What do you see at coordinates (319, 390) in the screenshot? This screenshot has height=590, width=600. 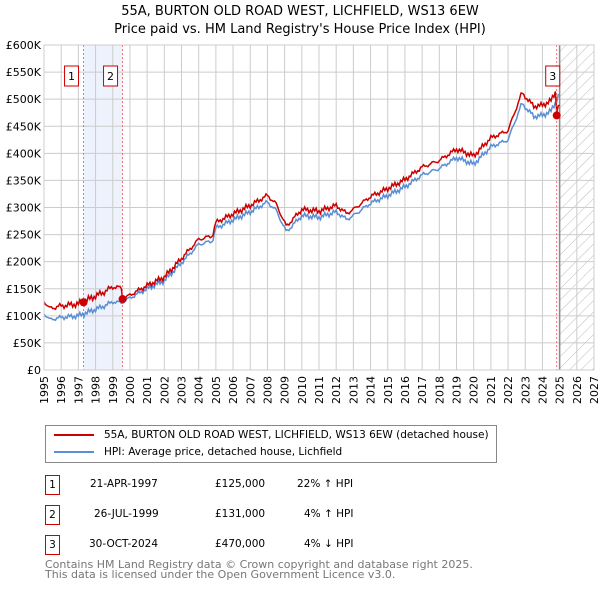 I see `x-tick-label: 2011` at bounding box center [319, 390].